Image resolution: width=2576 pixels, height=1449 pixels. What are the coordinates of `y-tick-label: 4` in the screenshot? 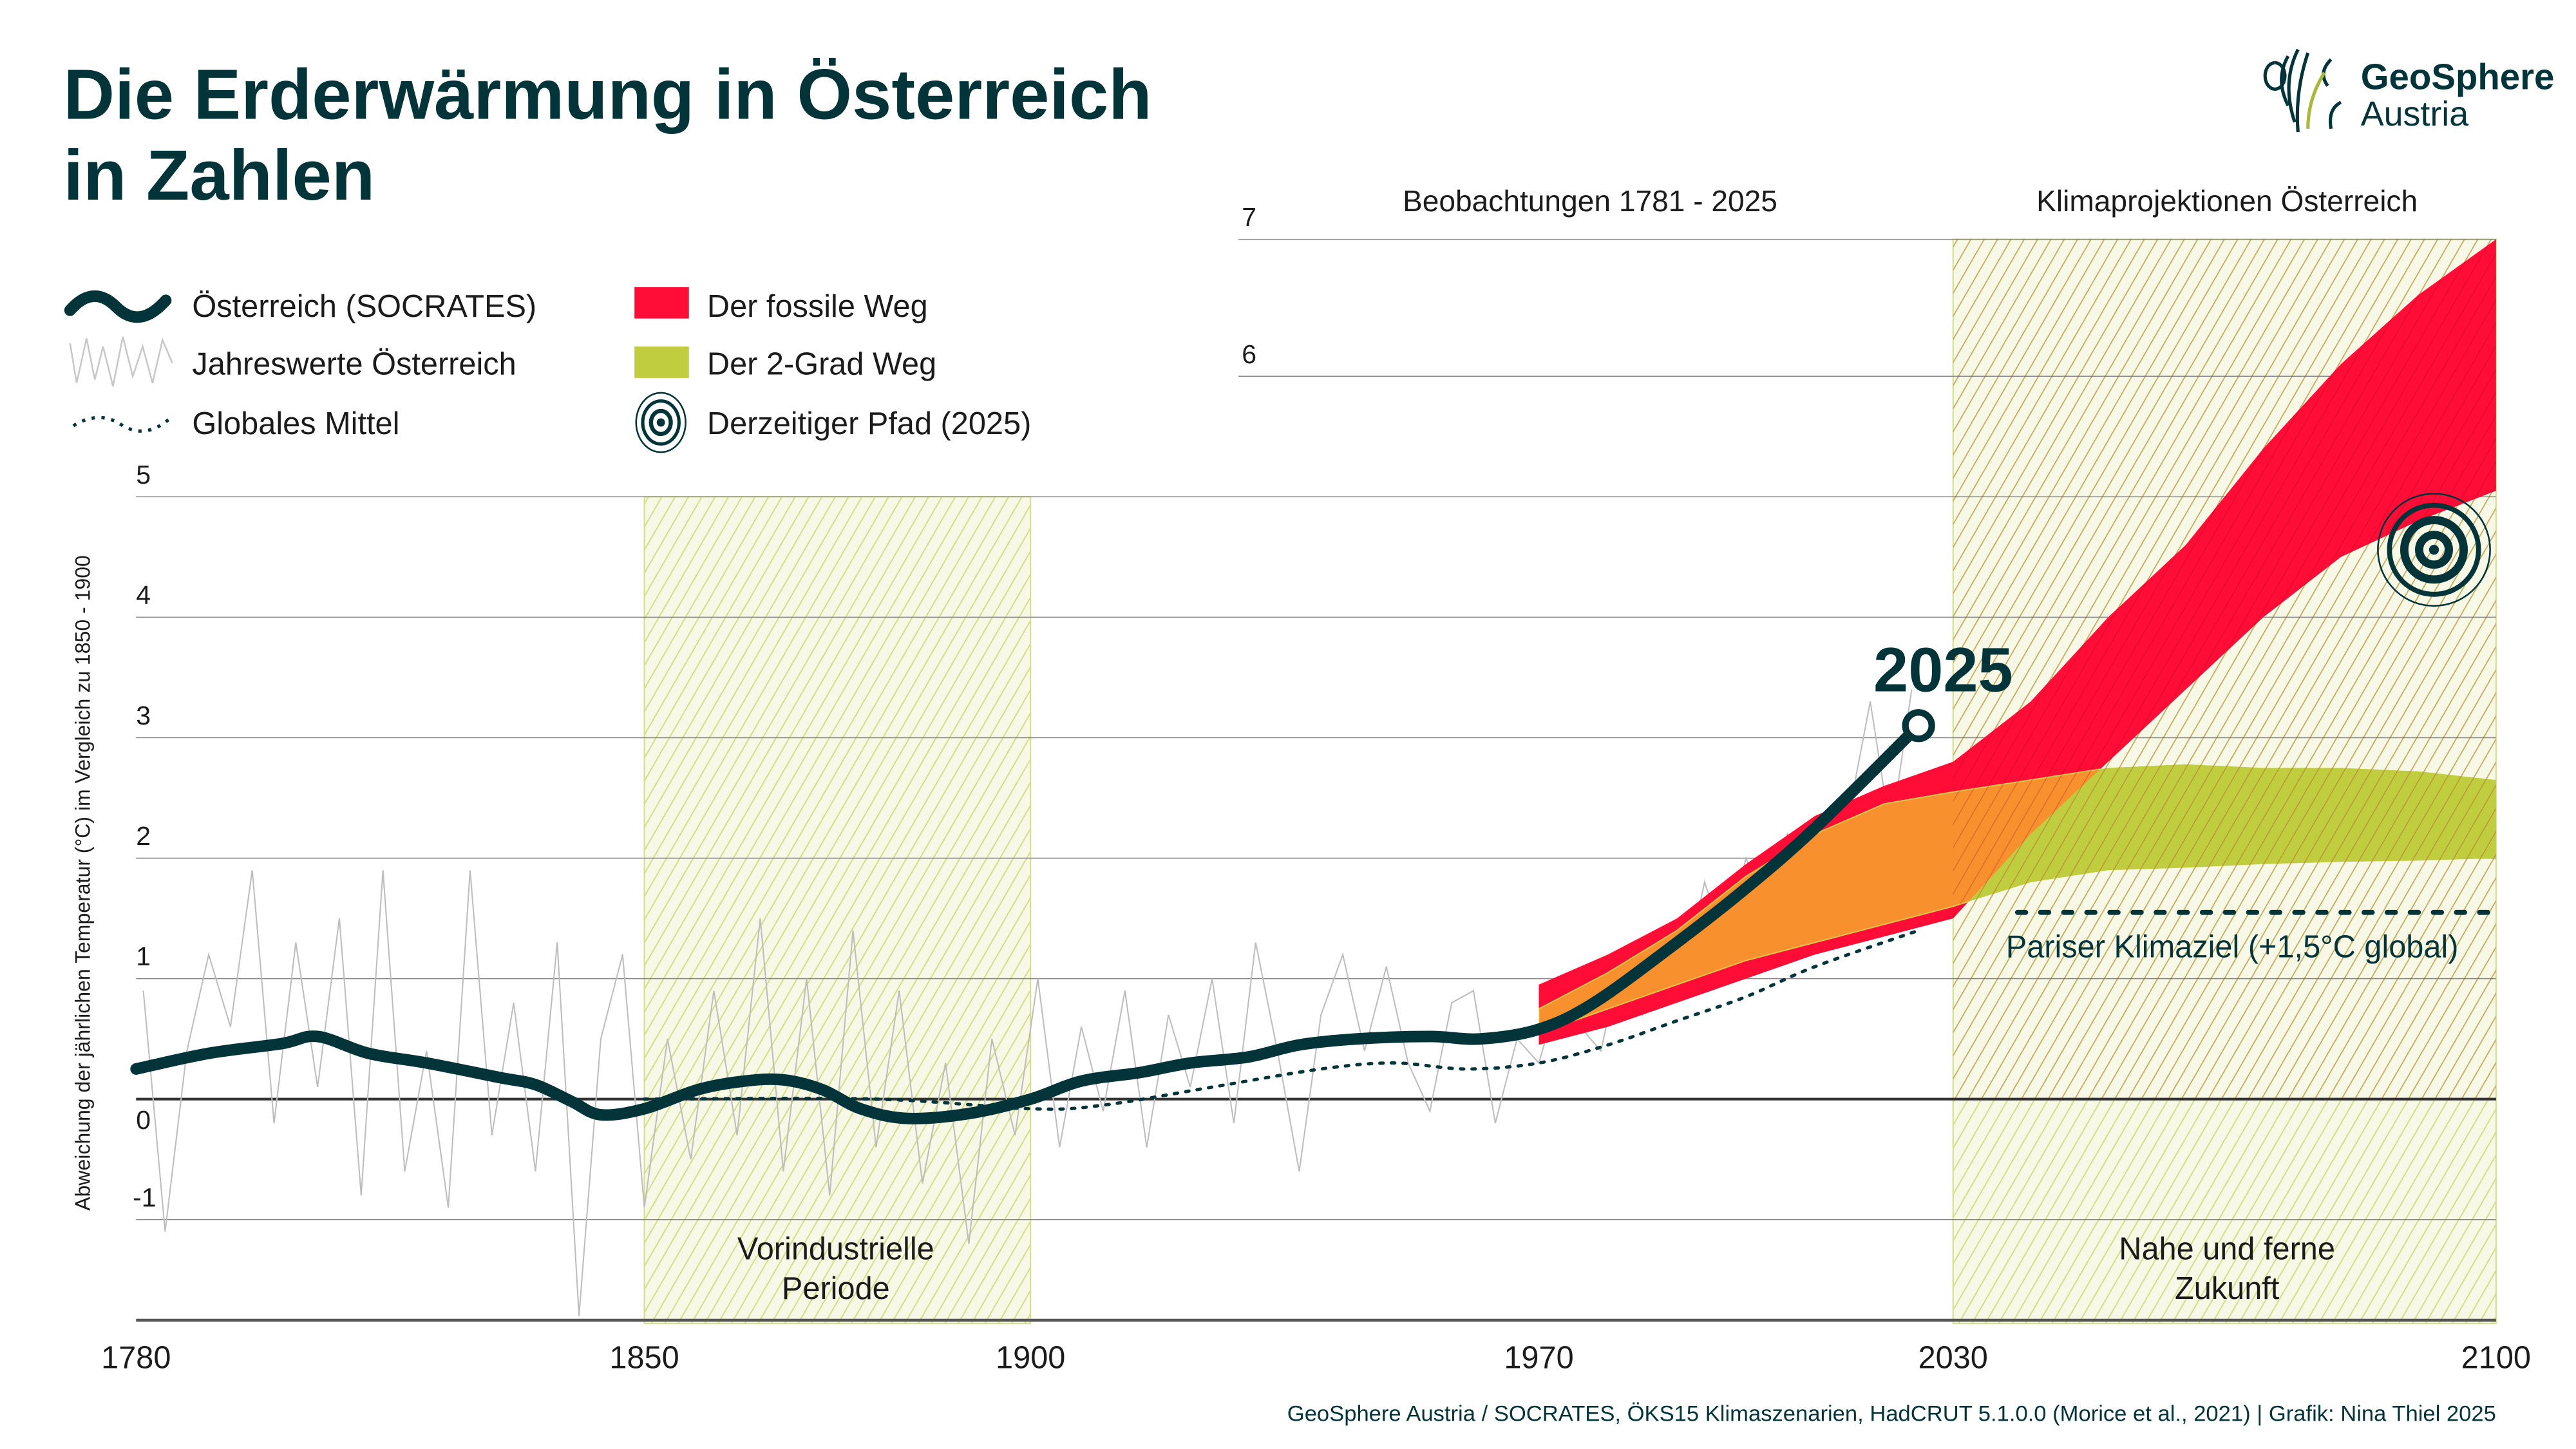 It's located at (143, 595).